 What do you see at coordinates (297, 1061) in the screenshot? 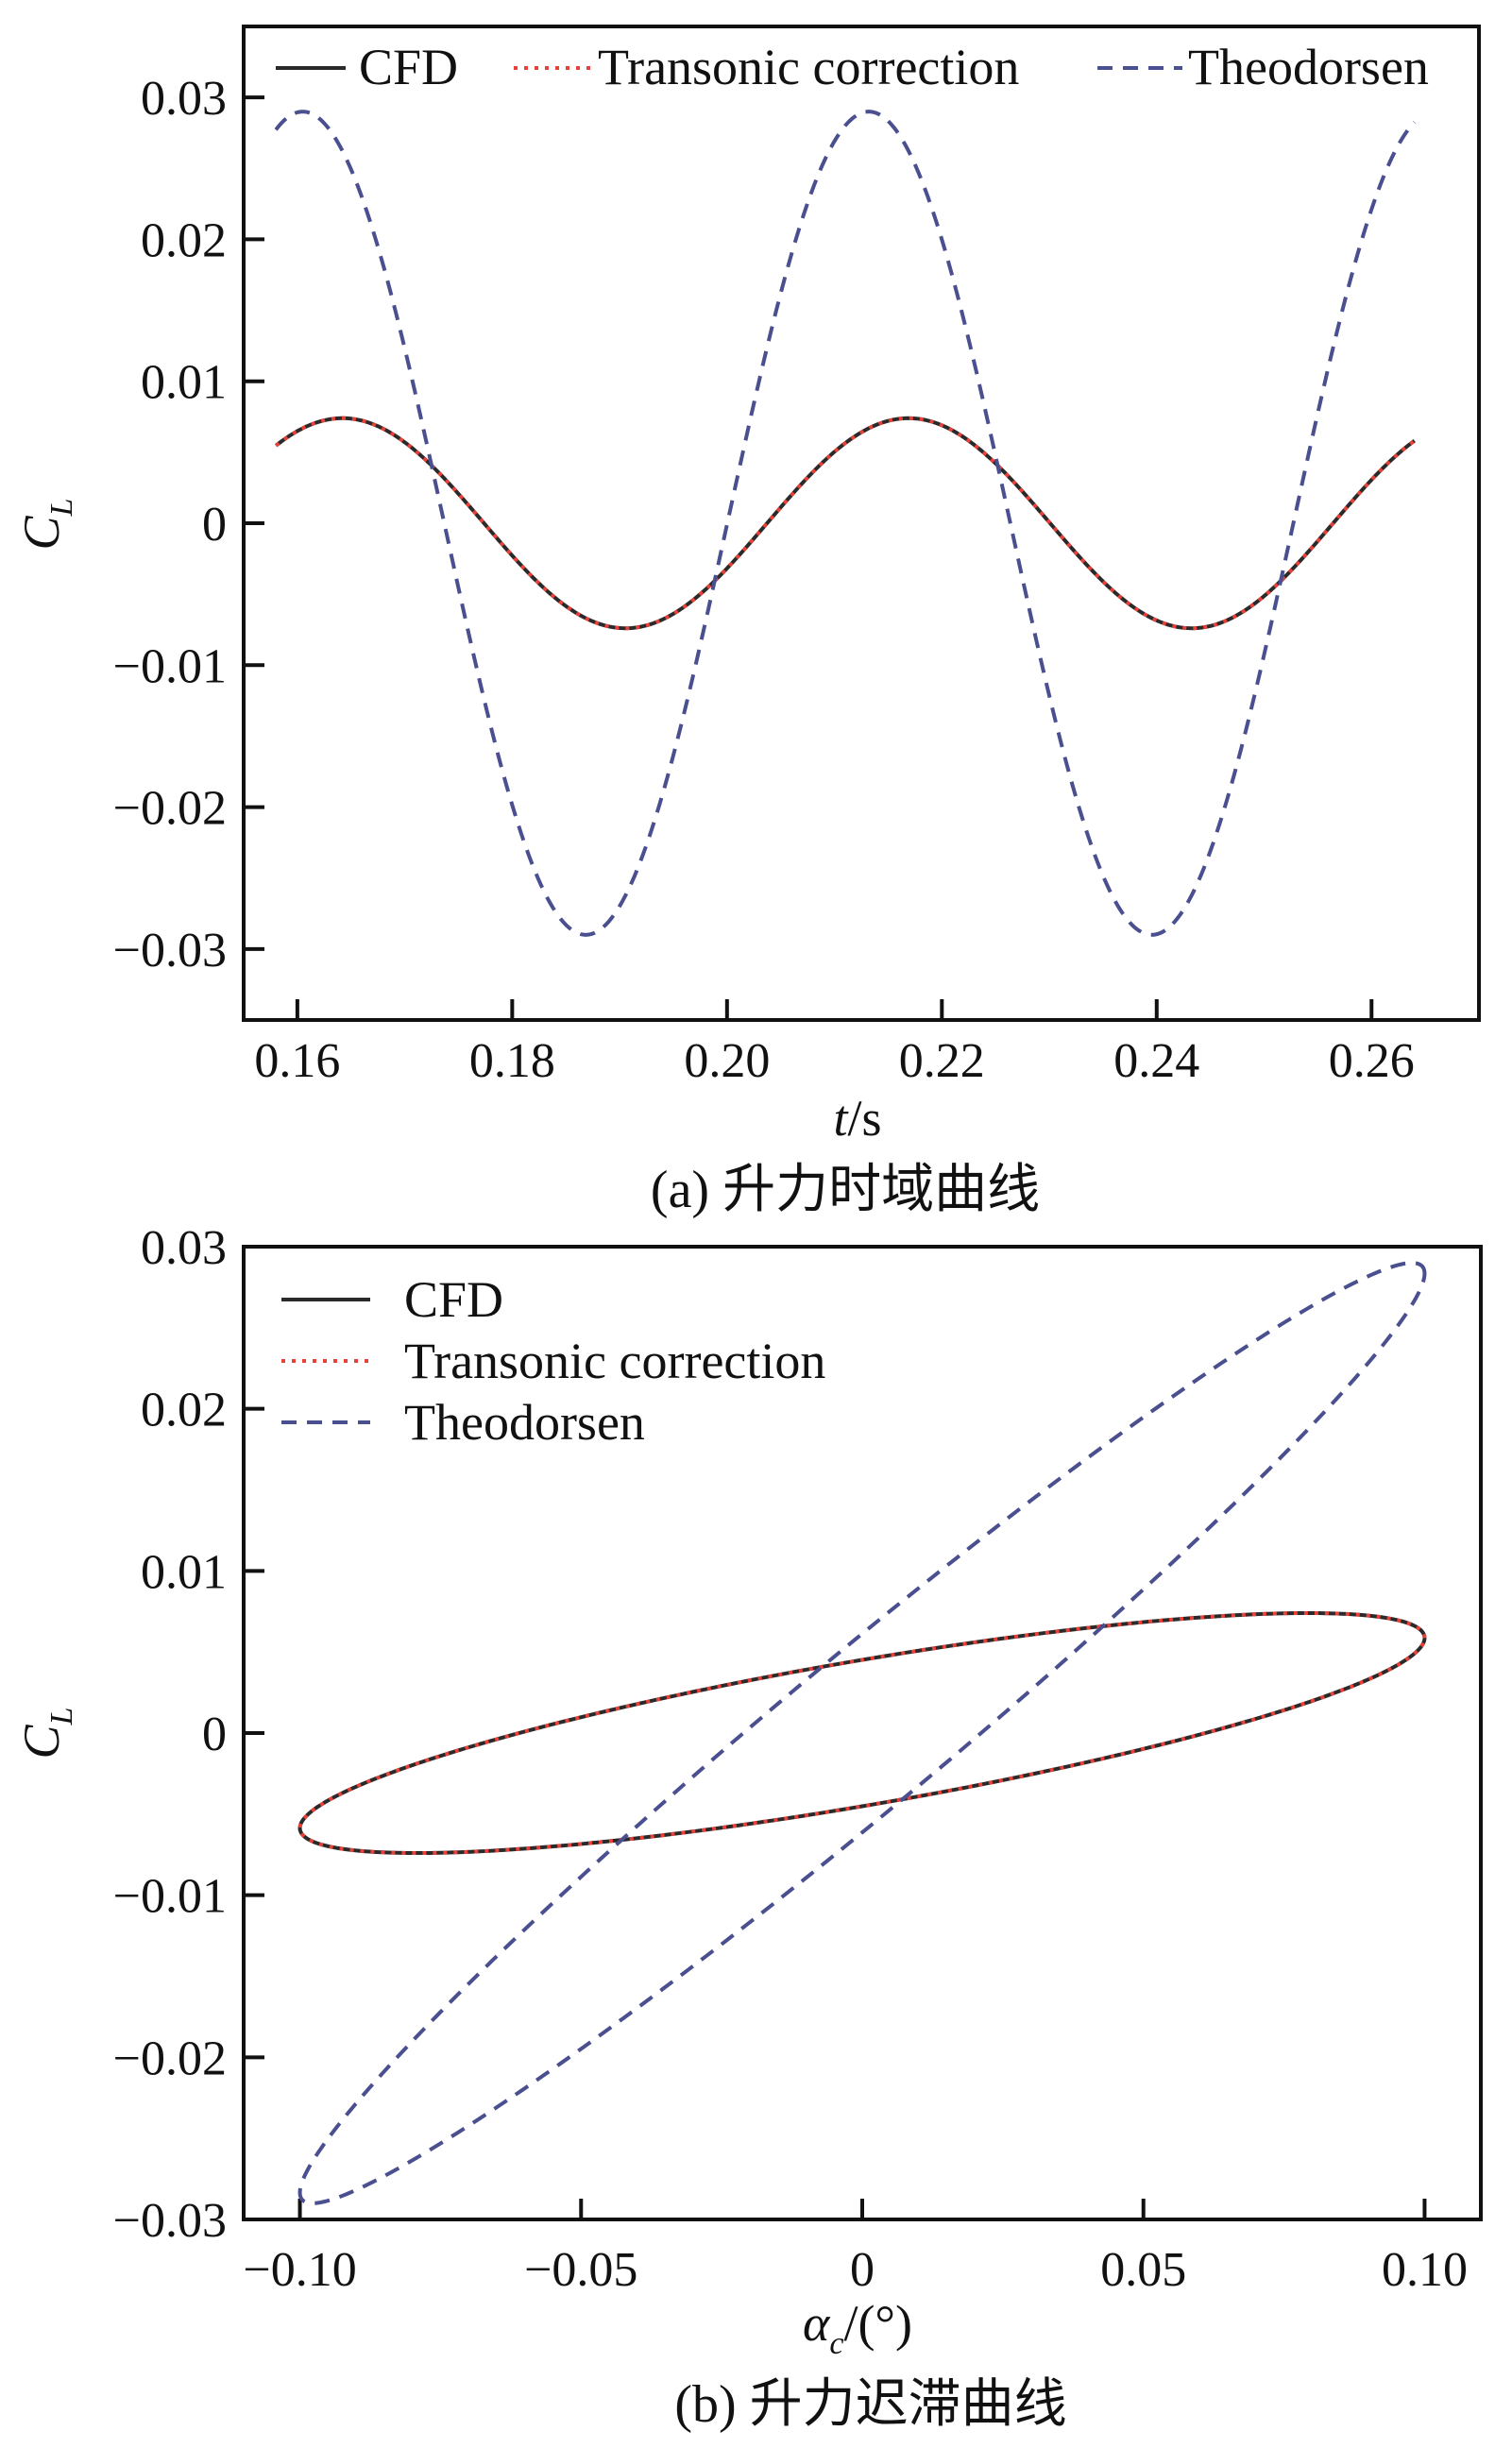
I see `panel-a-xtick-label-0: 0.16` at bounding box center [297, 1061].